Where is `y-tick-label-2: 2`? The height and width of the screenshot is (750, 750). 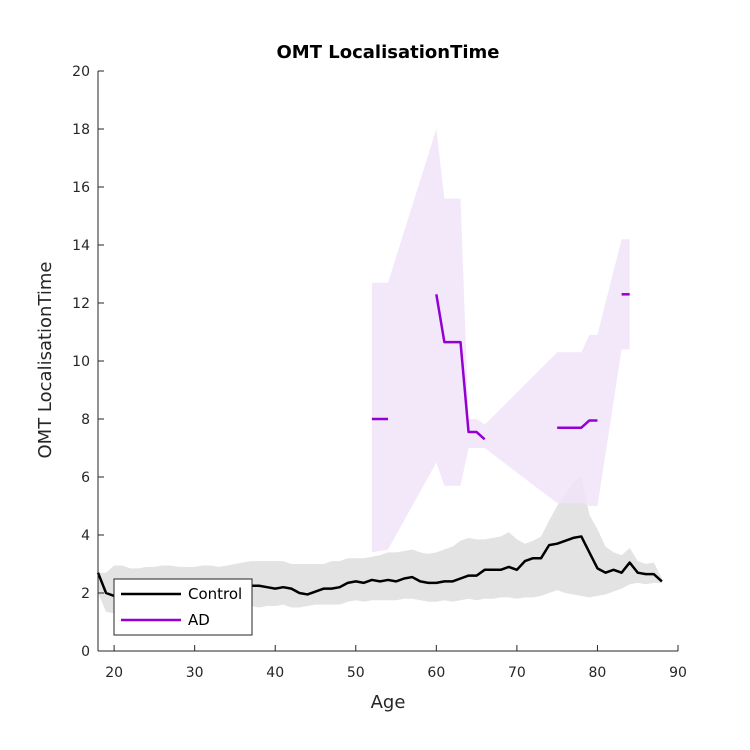 y-tick-label-2: 2 is located at coordinates (85, 594).